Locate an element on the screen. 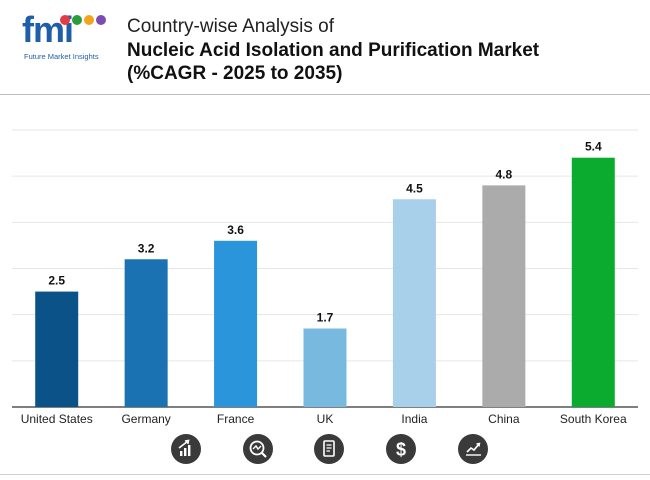 Image resolution: width=650 pixels, height=480 pixels. logo-dot-purple is located at coordinates (101, 20).